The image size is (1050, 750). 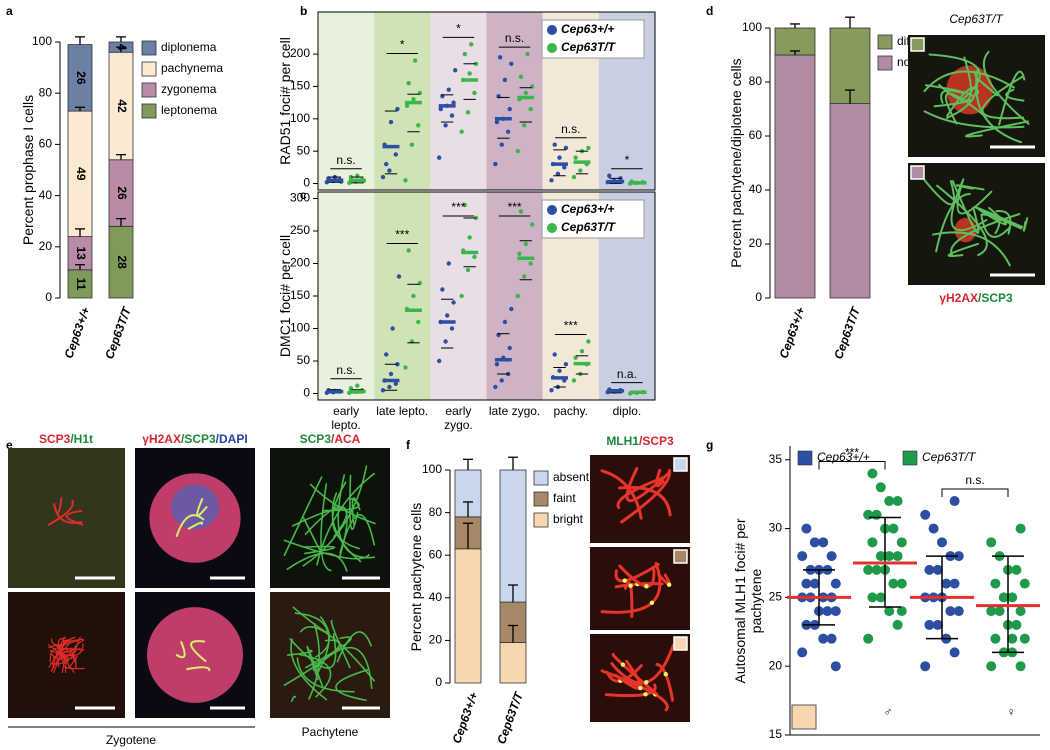 What do you see at coordinates (568, 519) in the screenshot?
I see `legend-label: bright` at bounding box center [568, 519].